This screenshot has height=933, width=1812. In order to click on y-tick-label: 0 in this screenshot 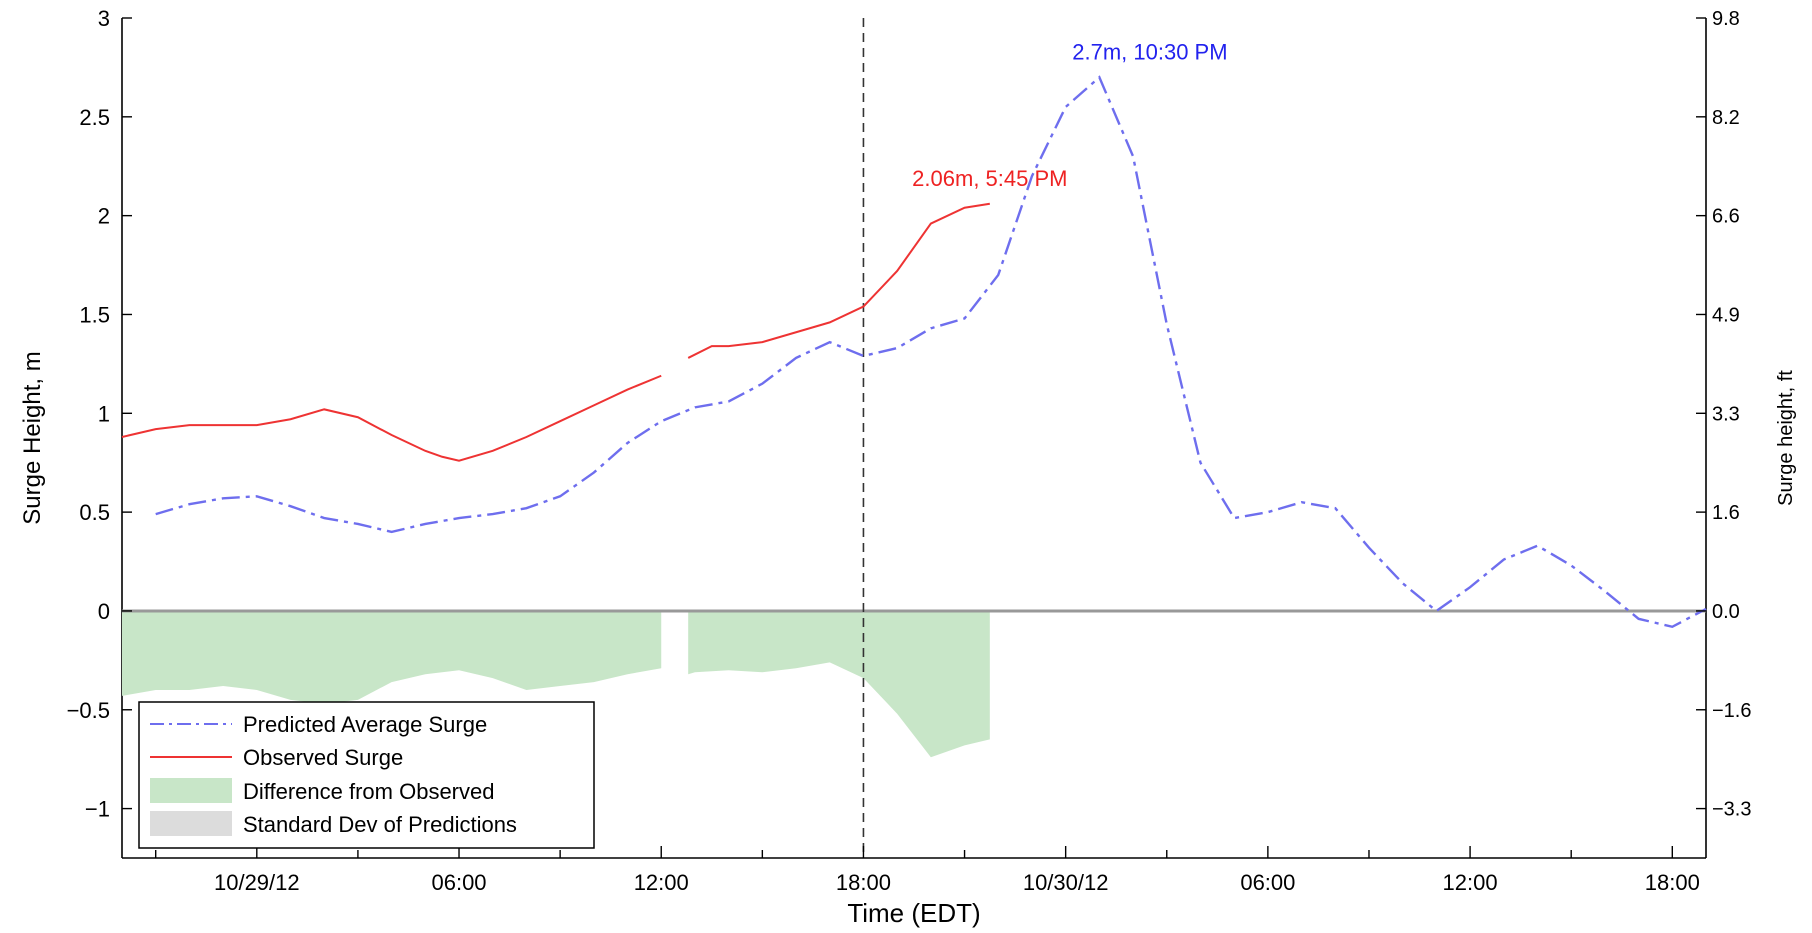, I will do `click(104, 611)`.